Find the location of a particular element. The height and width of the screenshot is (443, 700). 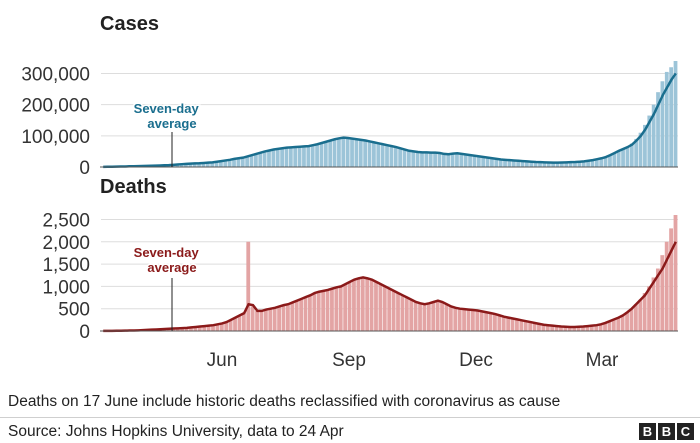

x-axis-ticks: Jun Sep Dec Mar is located at coordinates (413, 360).